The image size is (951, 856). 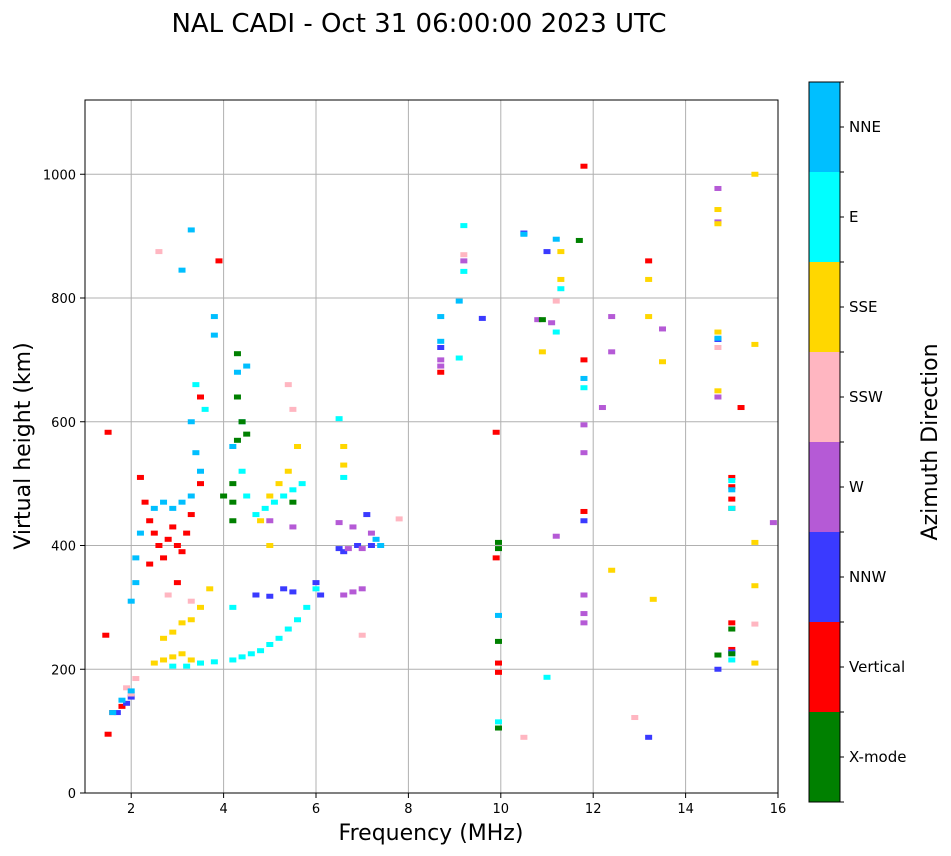 What do you see at coordinates (930, 441) in the screenshot?
I see `colorbar-title: Azimuth Direction` at bounding box center [930, 441].